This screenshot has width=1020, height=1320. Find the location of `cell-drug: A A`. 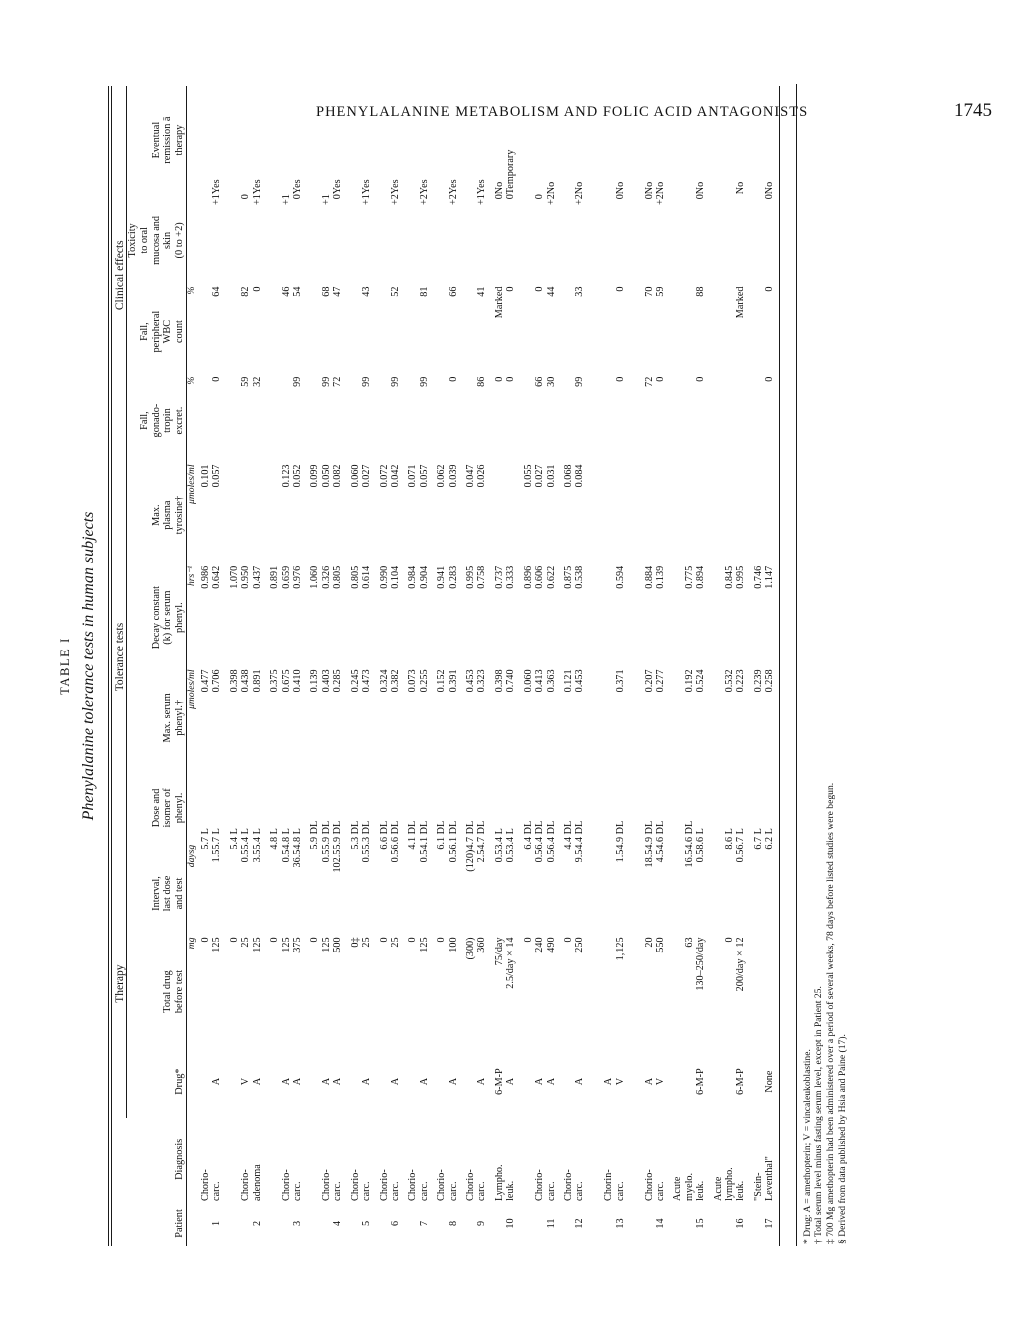

cell-drug: A A is located at coordinates (332, 1081).